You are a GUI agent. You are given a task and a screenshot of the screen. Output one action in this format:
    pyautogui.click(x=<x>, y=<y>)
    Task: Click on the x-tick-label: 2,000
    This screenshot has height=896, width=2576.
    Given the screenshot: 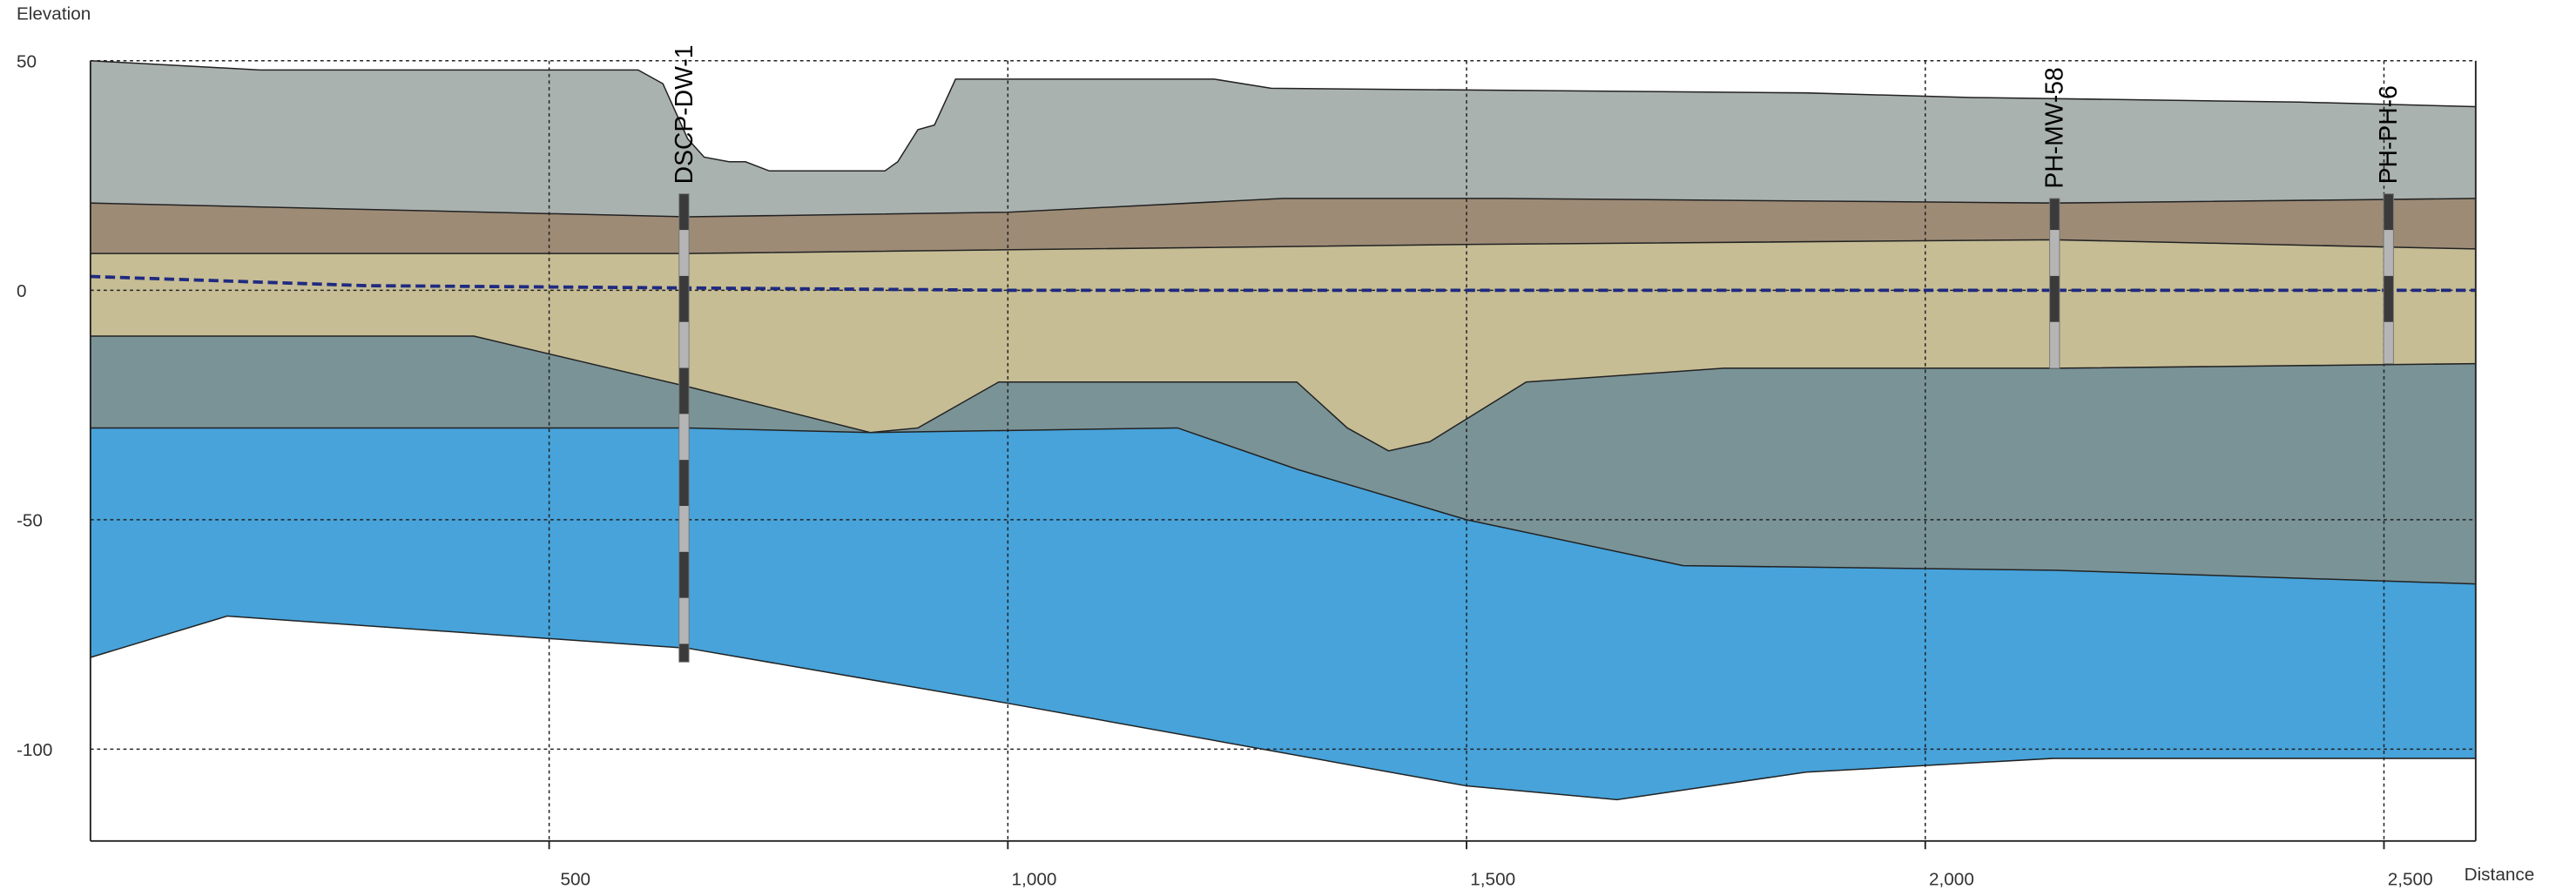 What is the action you would take?
    pyautogui.click(x=1952, y=880)
    